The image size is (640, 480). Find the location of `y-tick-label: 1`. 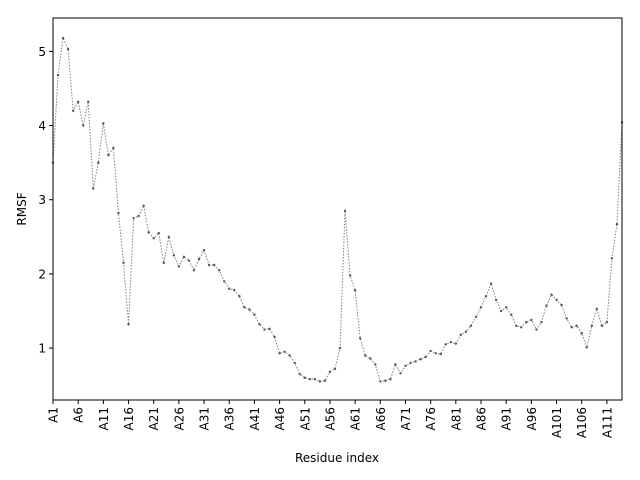

y-tick-label: 1 is located at coordinates (42, 349).